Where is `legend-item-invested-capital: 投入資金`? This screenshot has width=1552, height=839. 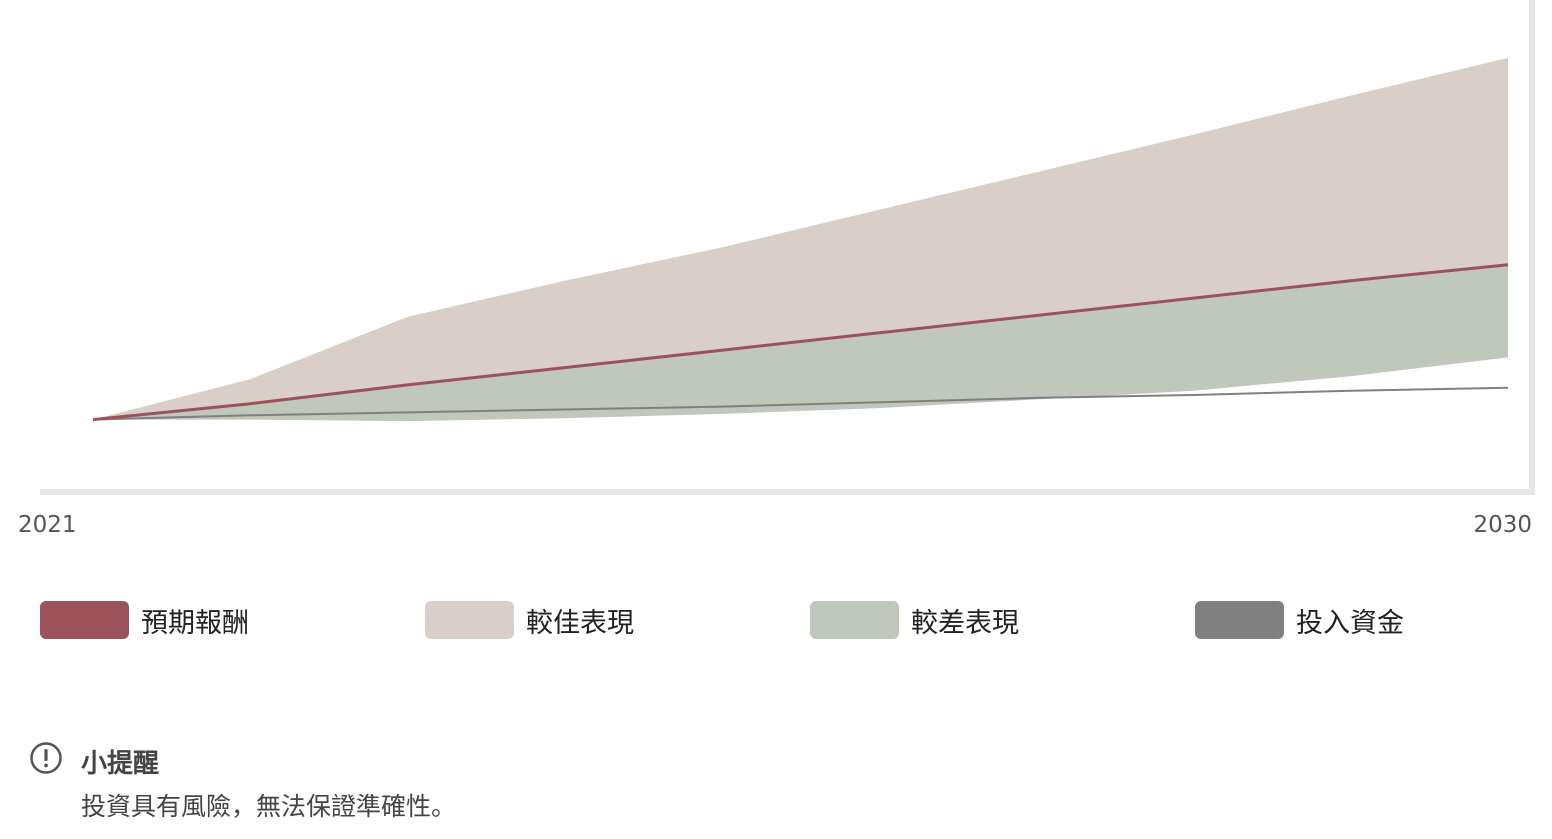
legend-item-invested-capital: 投入資金 is located at coordinates (1299, 620).